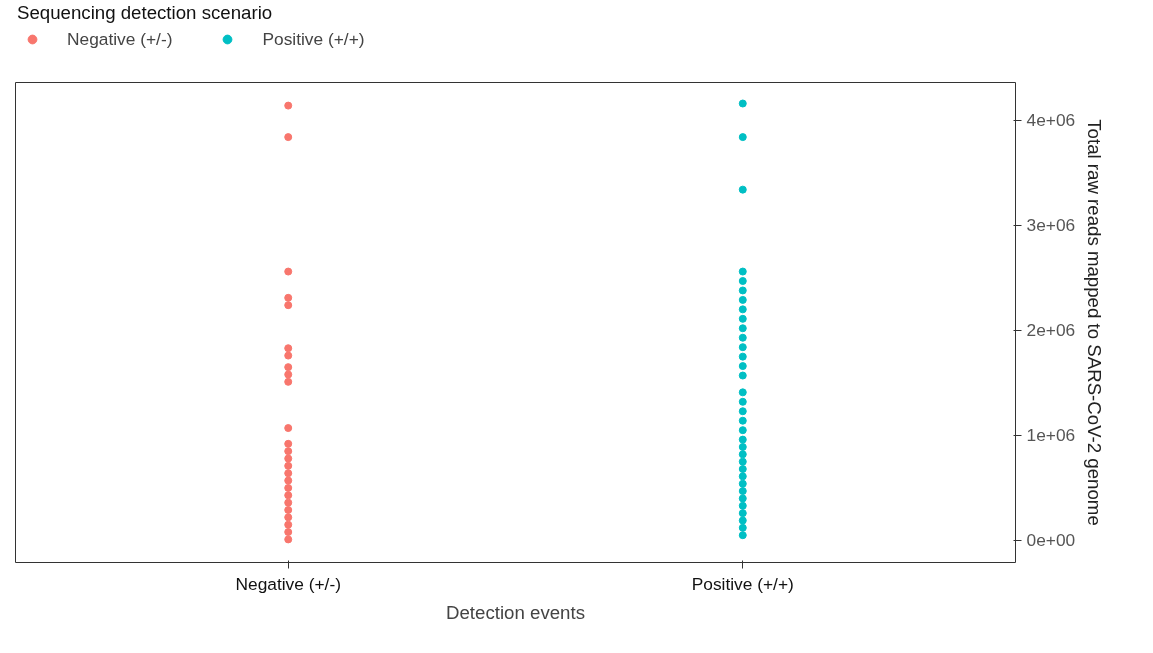 The width and height of the screenshot is (1153, 653). I want to click on y-tick-label: 3e+06, so click(1051, 225).